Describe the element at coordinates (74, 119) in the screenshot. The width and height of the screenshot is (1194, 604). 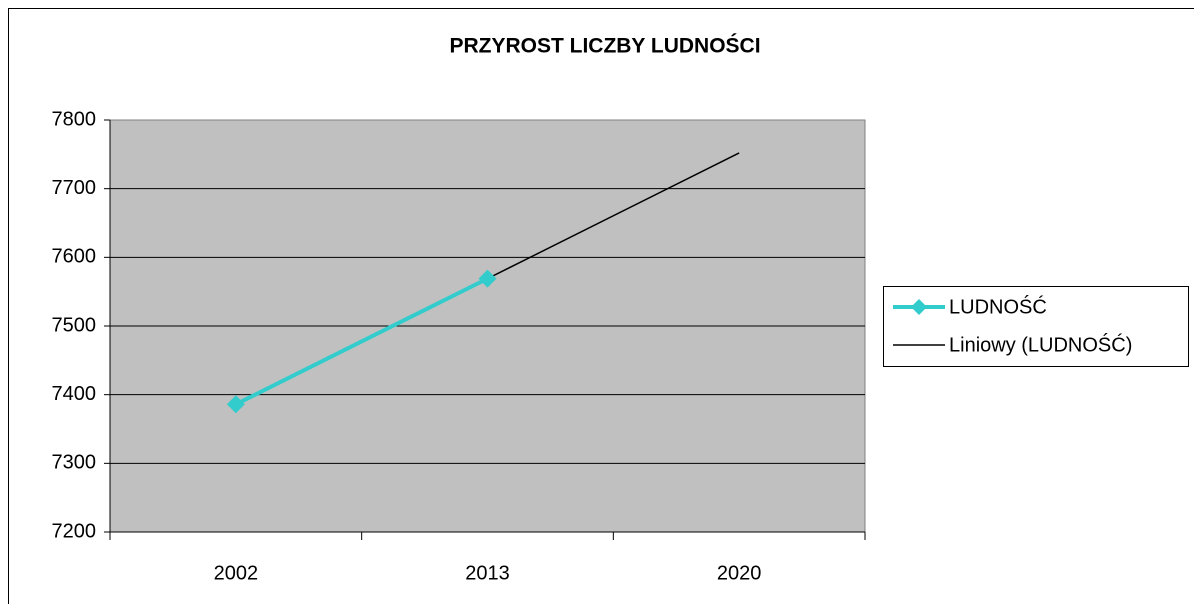
I see `y-tick-label: 7800` at that location.